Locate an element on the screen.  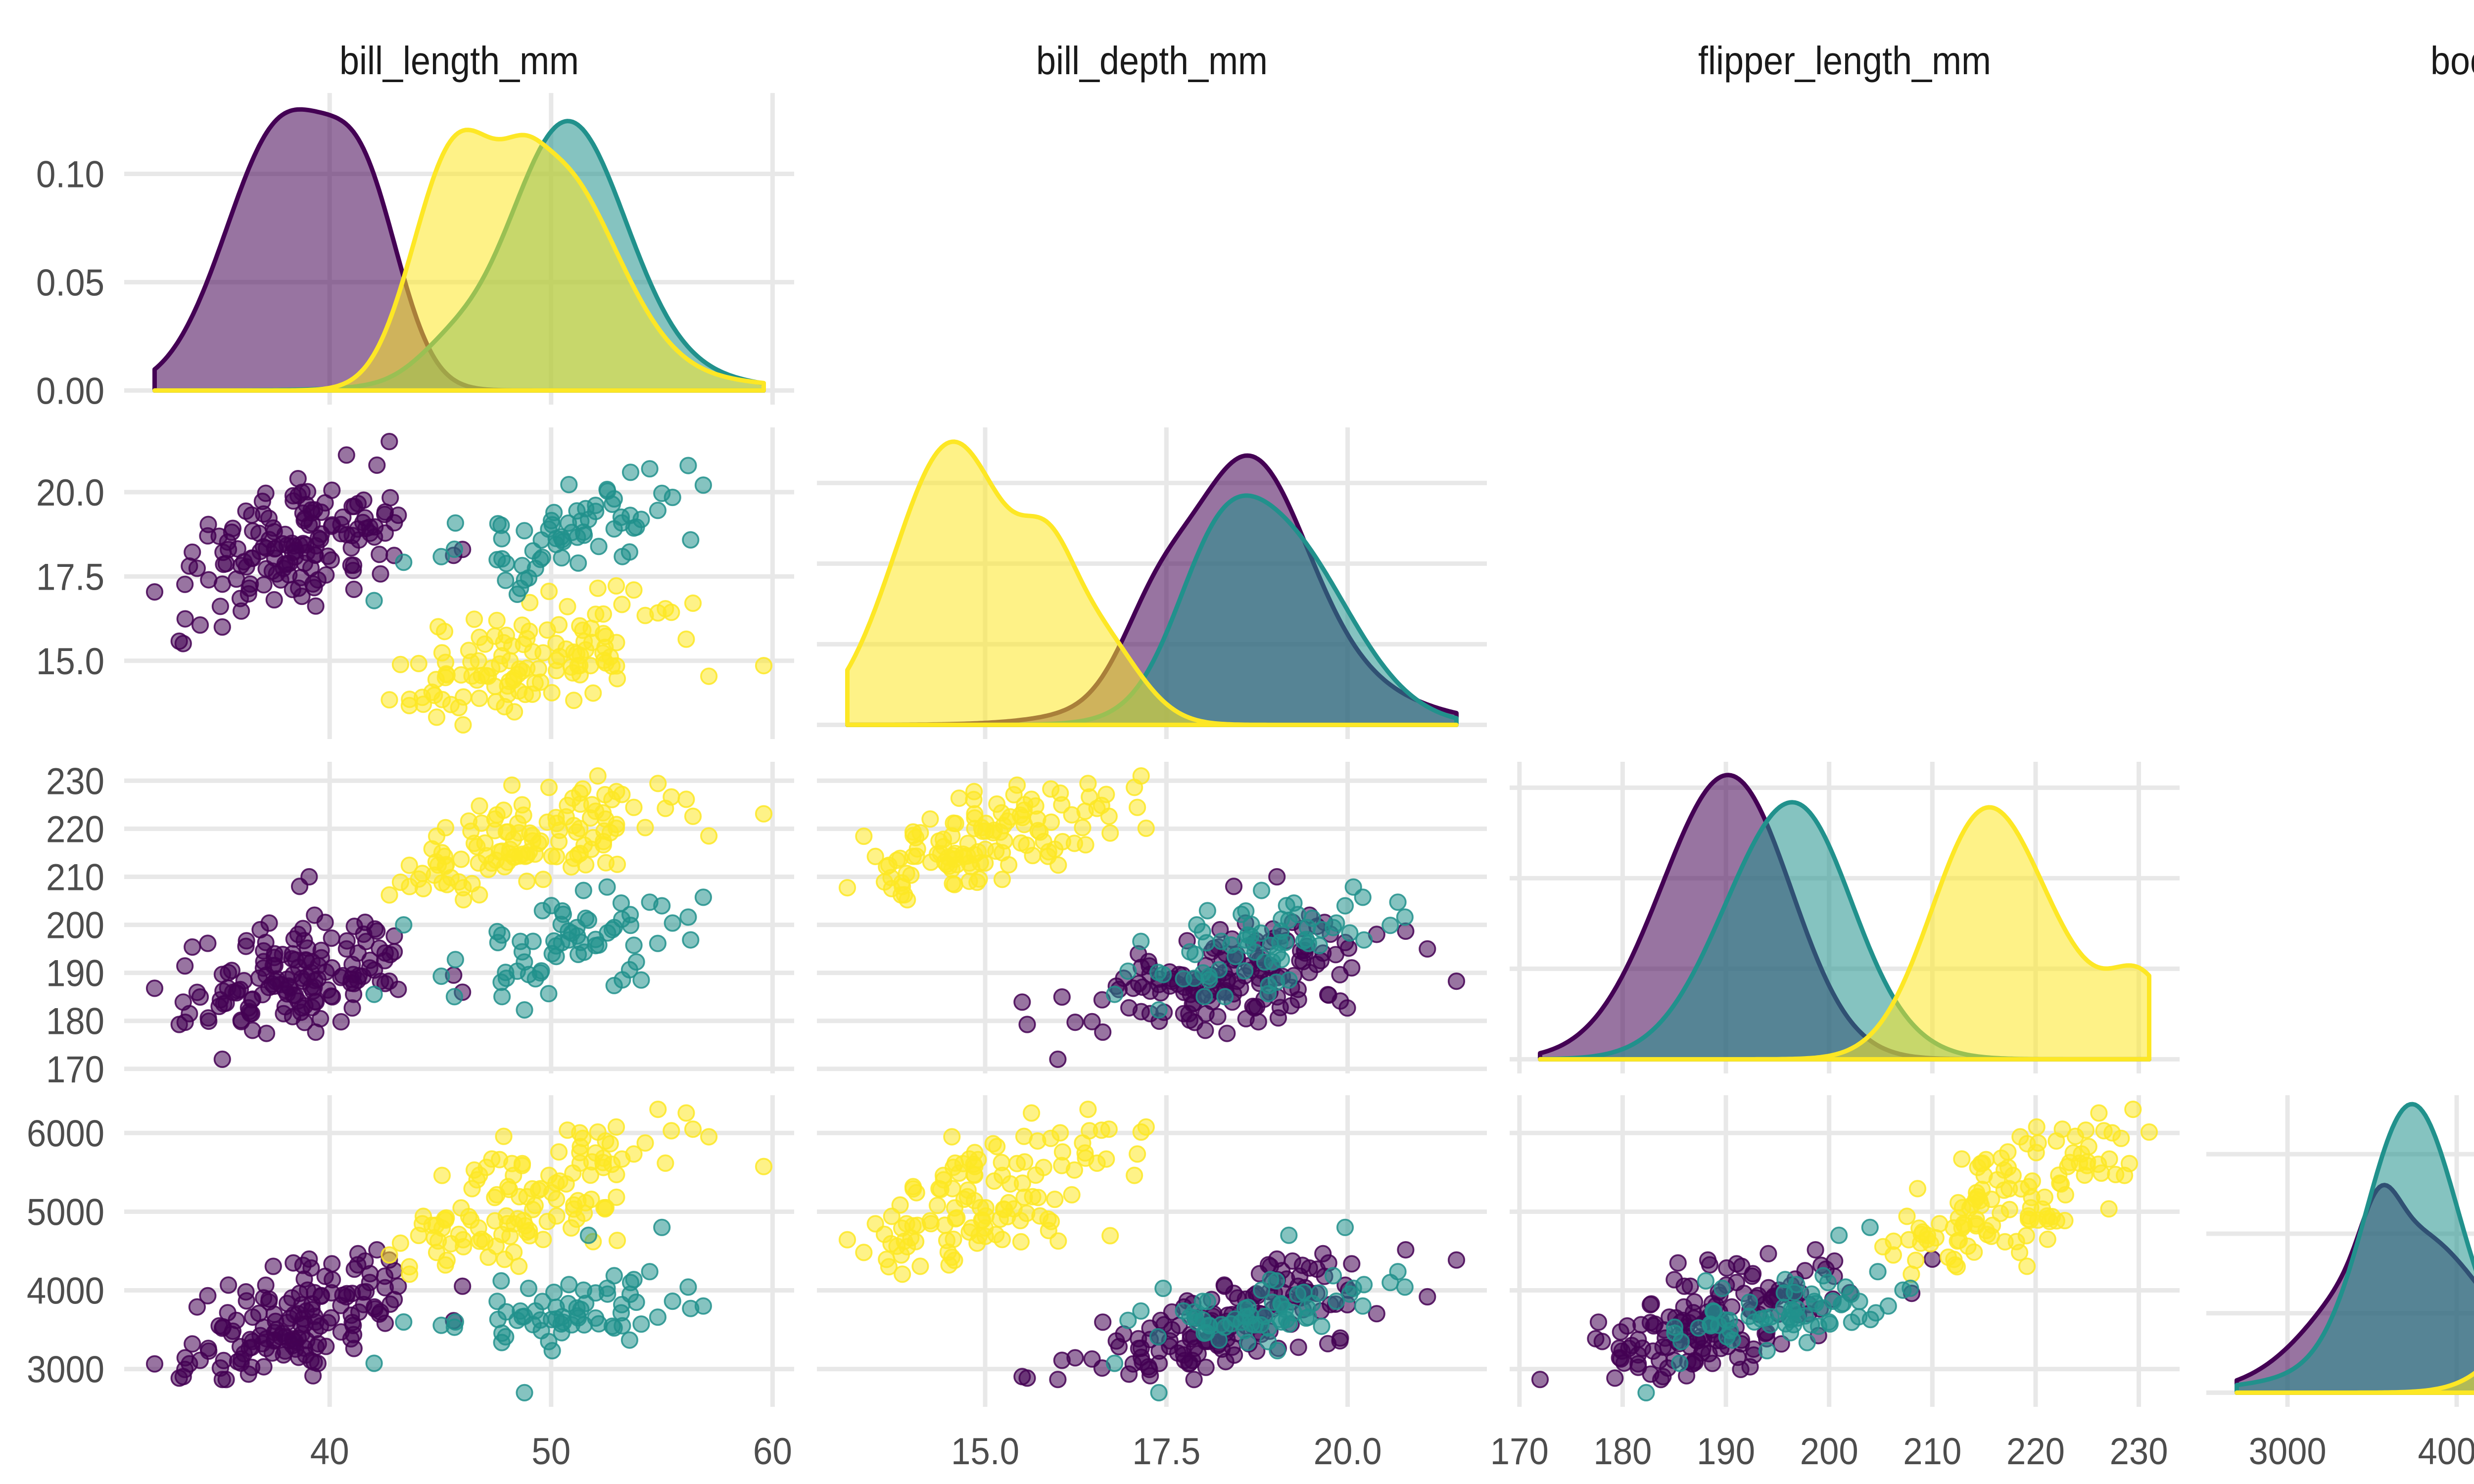
svg-text: flipper_length_mm is located at coordinates (1845, 61).